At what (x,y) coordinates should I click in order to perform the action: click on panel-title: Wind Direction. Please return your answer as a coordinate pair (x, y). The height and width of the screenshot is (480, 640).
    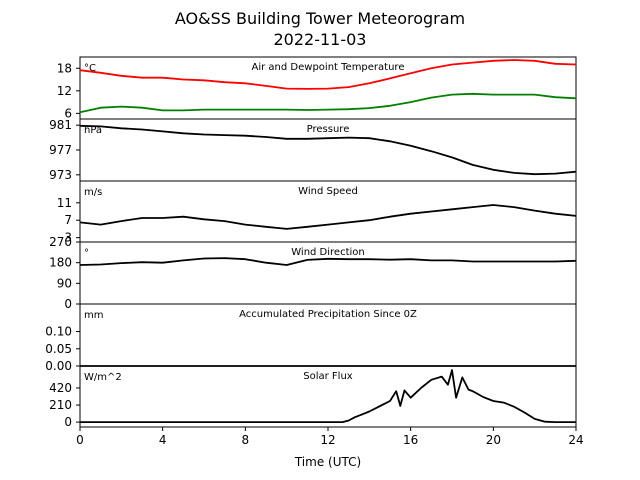
    Looking at the image, I should click on (328, 252).